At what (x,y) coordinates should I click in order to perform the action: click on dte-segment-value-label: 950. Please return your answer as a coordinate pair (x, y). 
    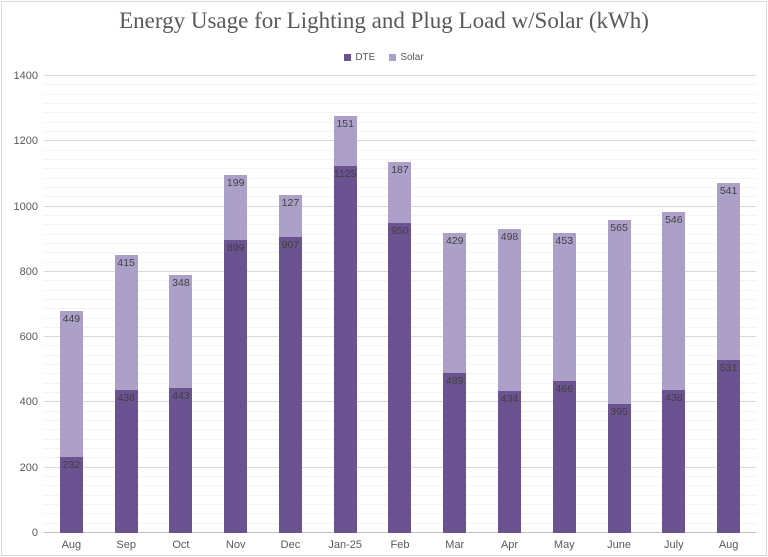
    Looking at the image, I should click on (400, 230).